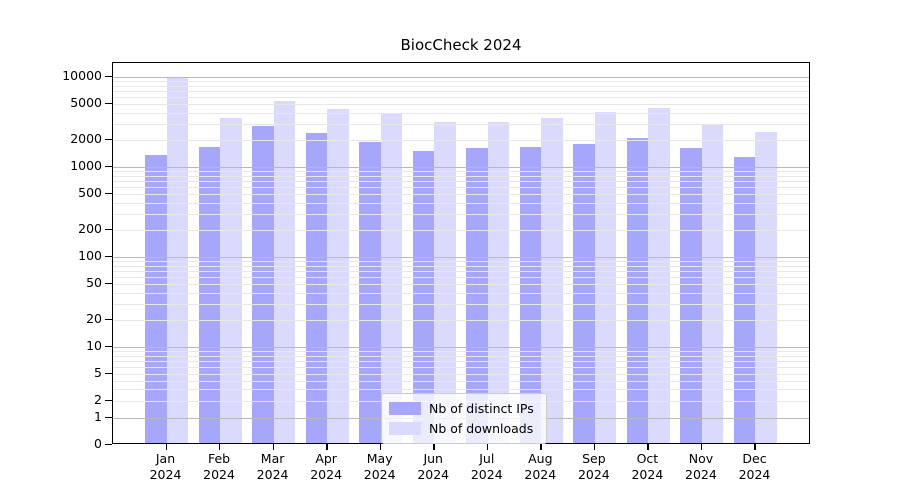 This screenshot has height=500, width=900. What do you see at coordinates (486, 466) in the screenshot?
I see `x-tick-label-jul: Jul 2024` at bounding box center [486, 466].